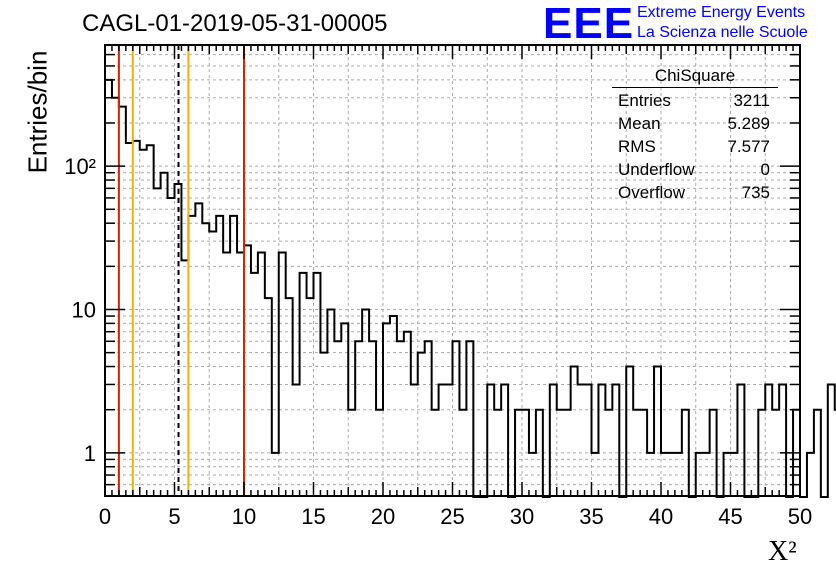 This screenshot has width=836, height=572. I want to click on y-tick-label: 10, so click(84, 309).